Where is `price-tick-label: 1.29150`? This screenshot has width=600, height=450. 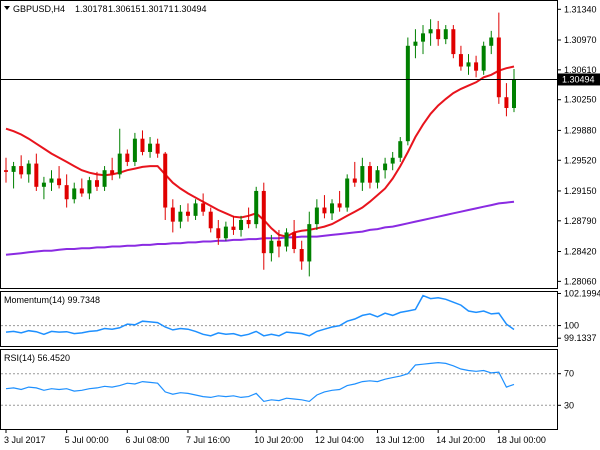 price-tick-label: 1.29150 is located at coordinates (580, 191).